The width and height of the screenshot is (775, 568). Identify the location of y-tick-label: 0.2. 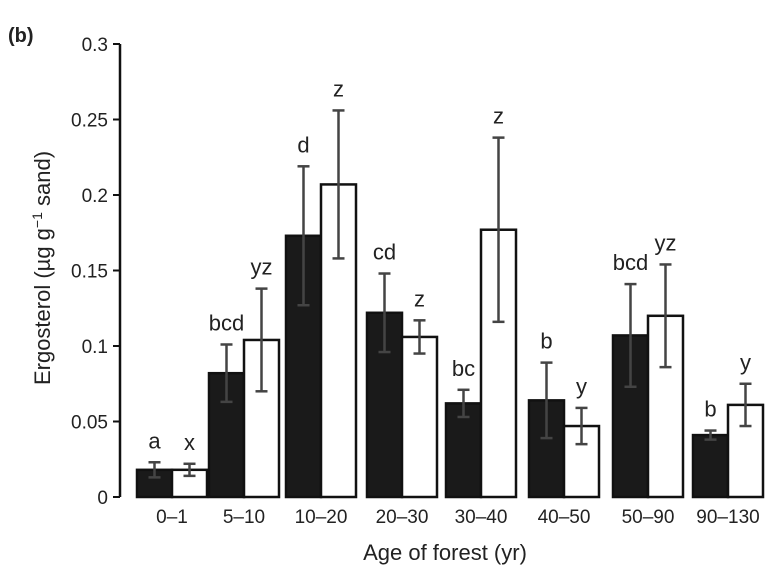
(95, 196).